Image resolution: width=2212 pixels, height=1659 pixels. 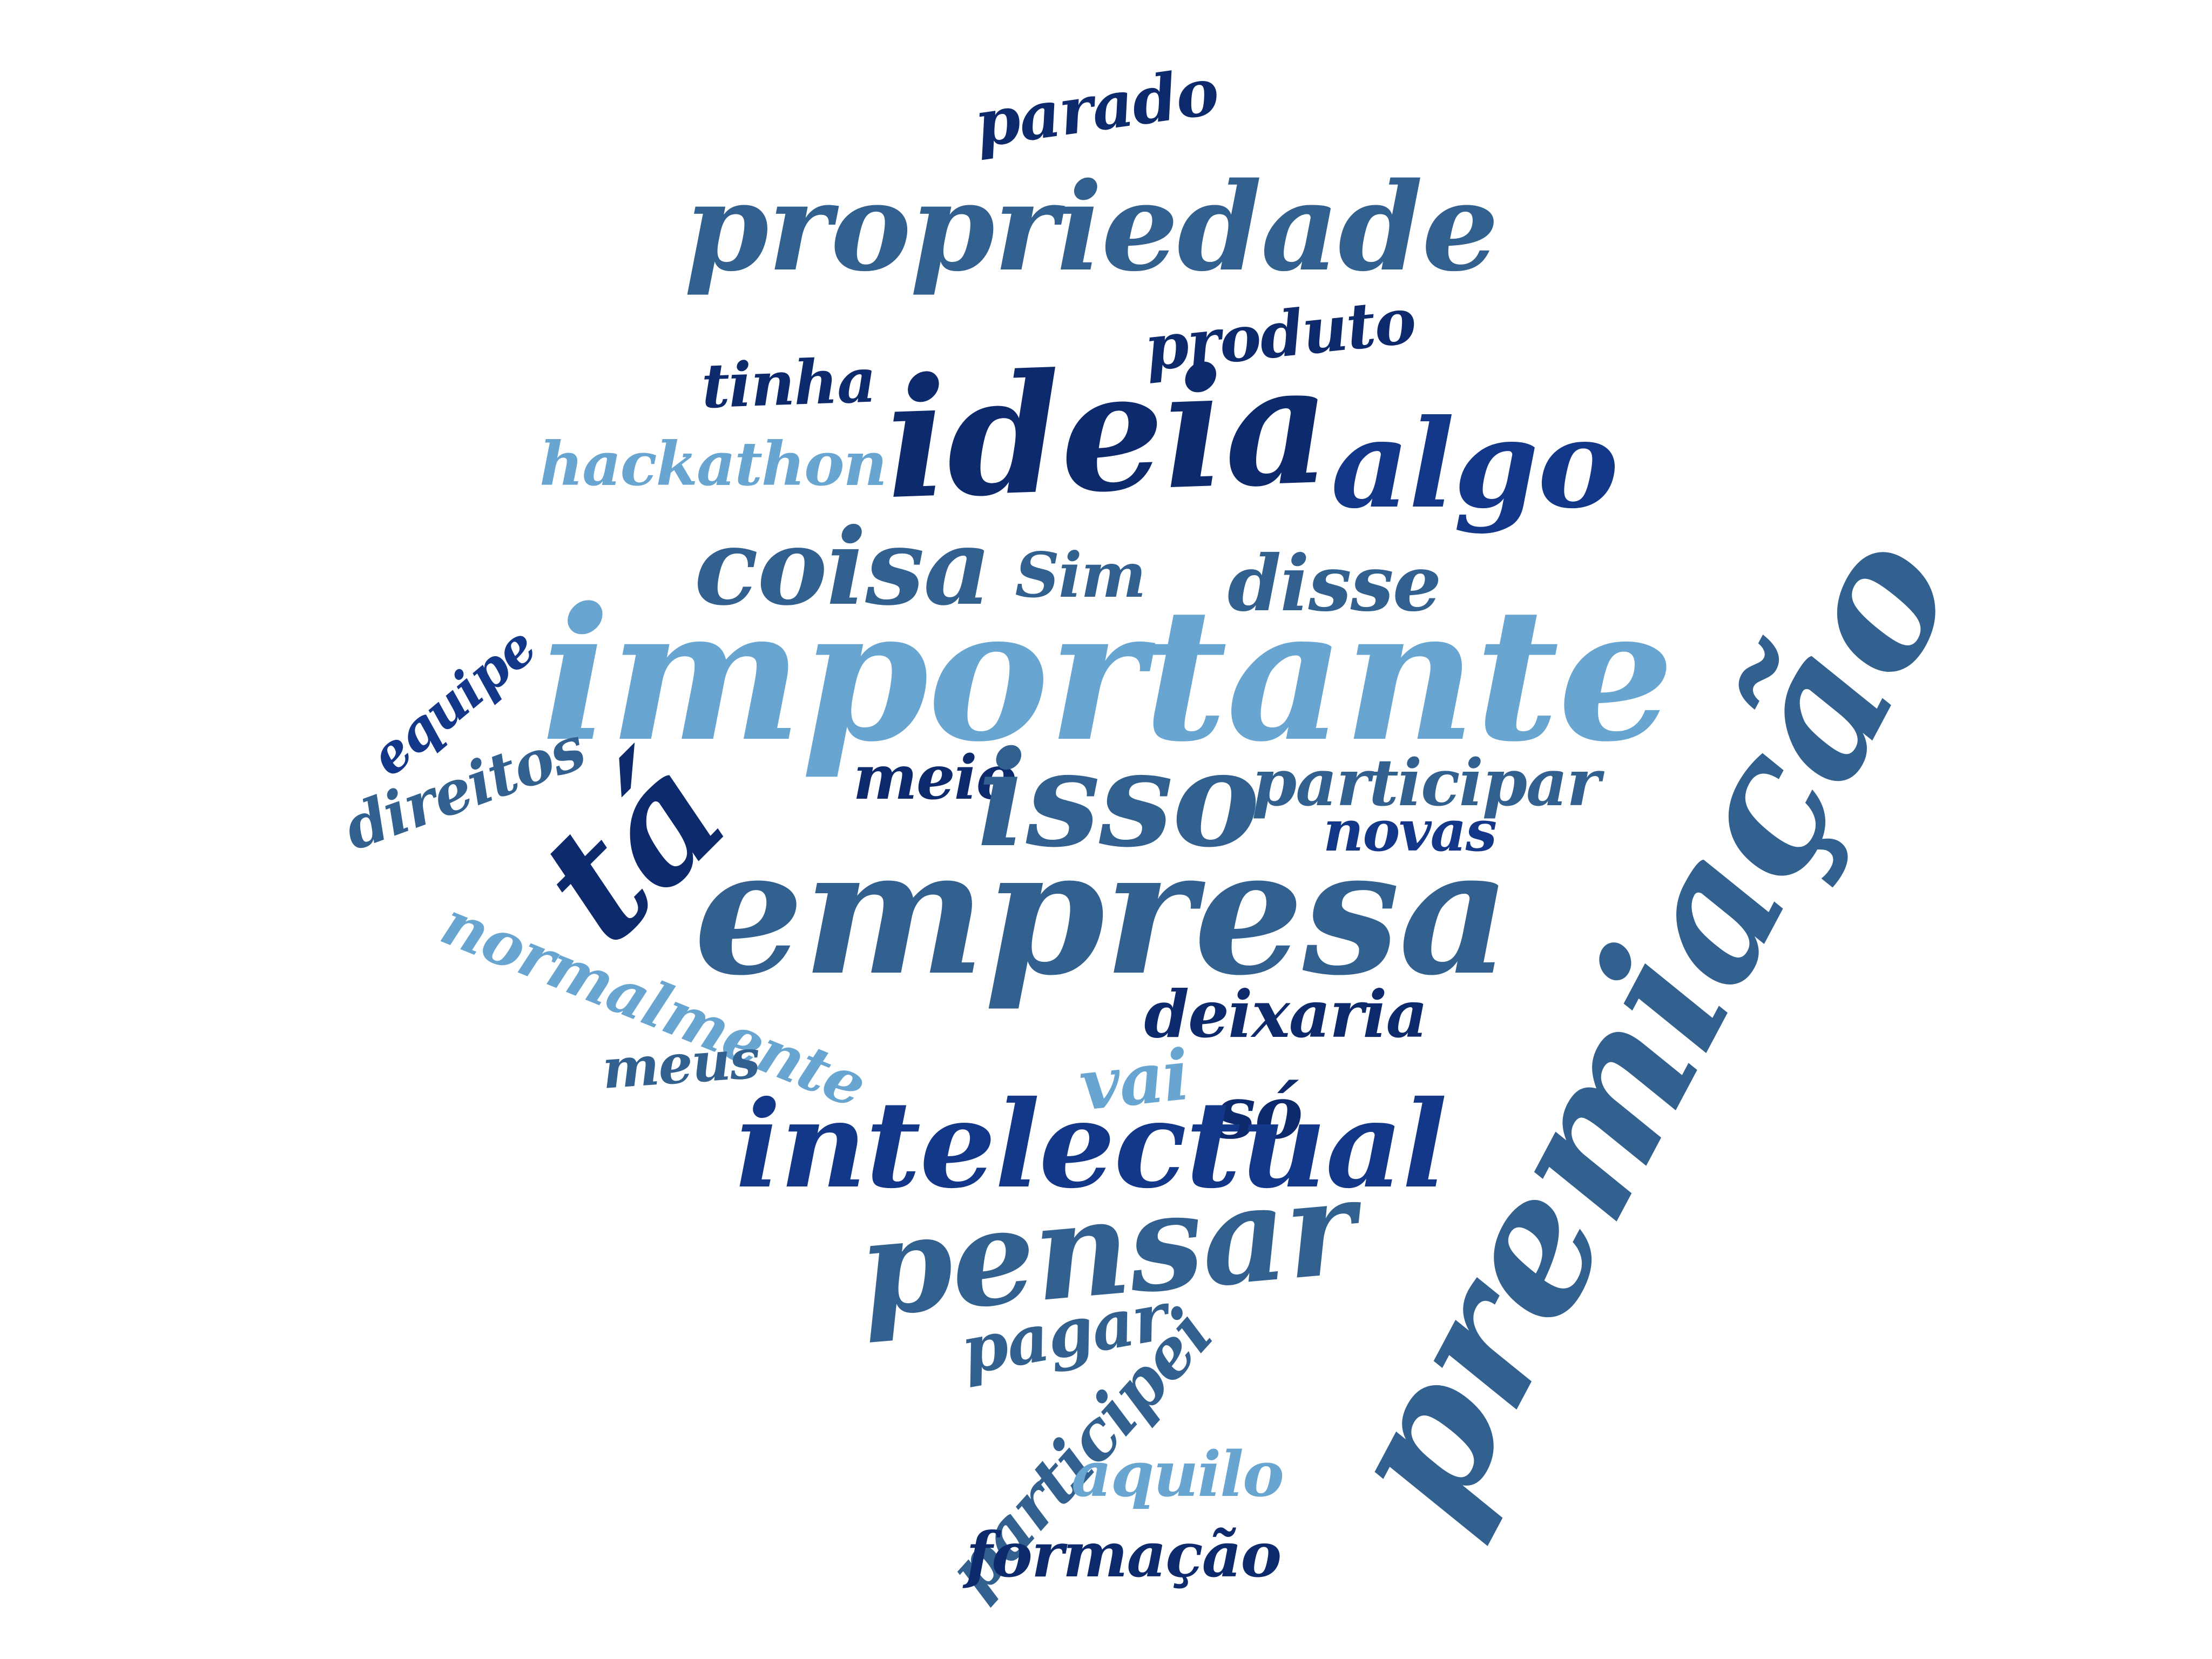 What do you see at coordinates (1124, 1555) in the screenshot?
I see `word-formacao: formação` at bounding box center [1124, 1555].